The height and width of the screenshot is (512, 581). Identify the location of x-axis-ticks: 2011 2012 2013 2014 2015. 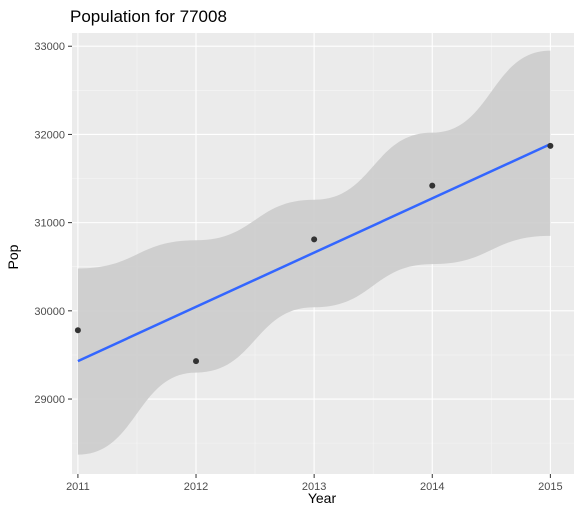
(314, 483).